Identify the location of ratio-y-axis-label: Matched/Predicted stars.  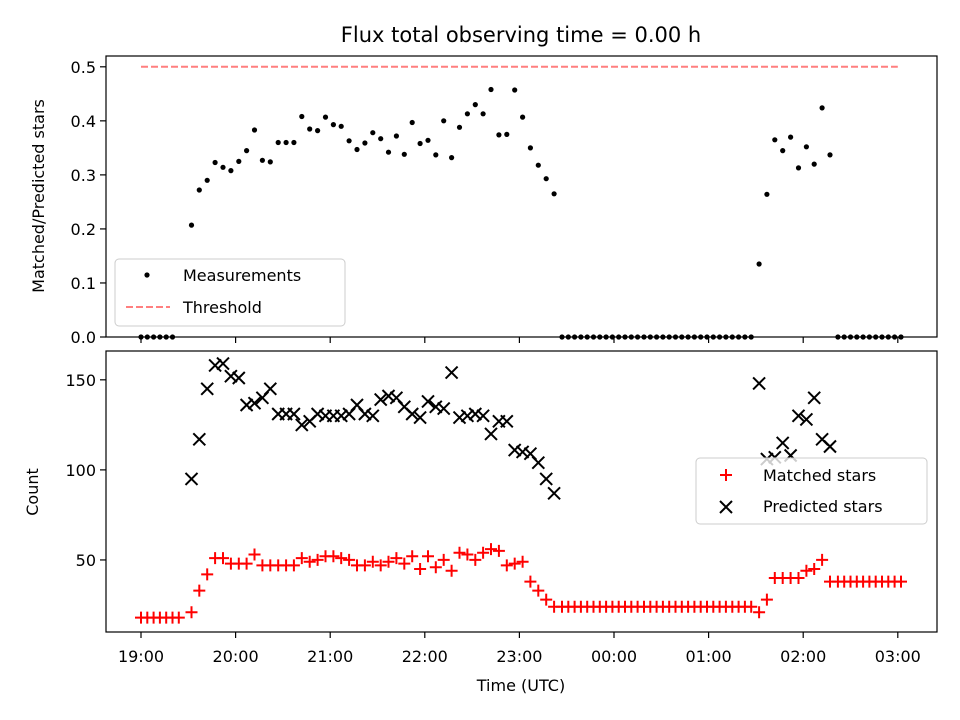
(38, 196).